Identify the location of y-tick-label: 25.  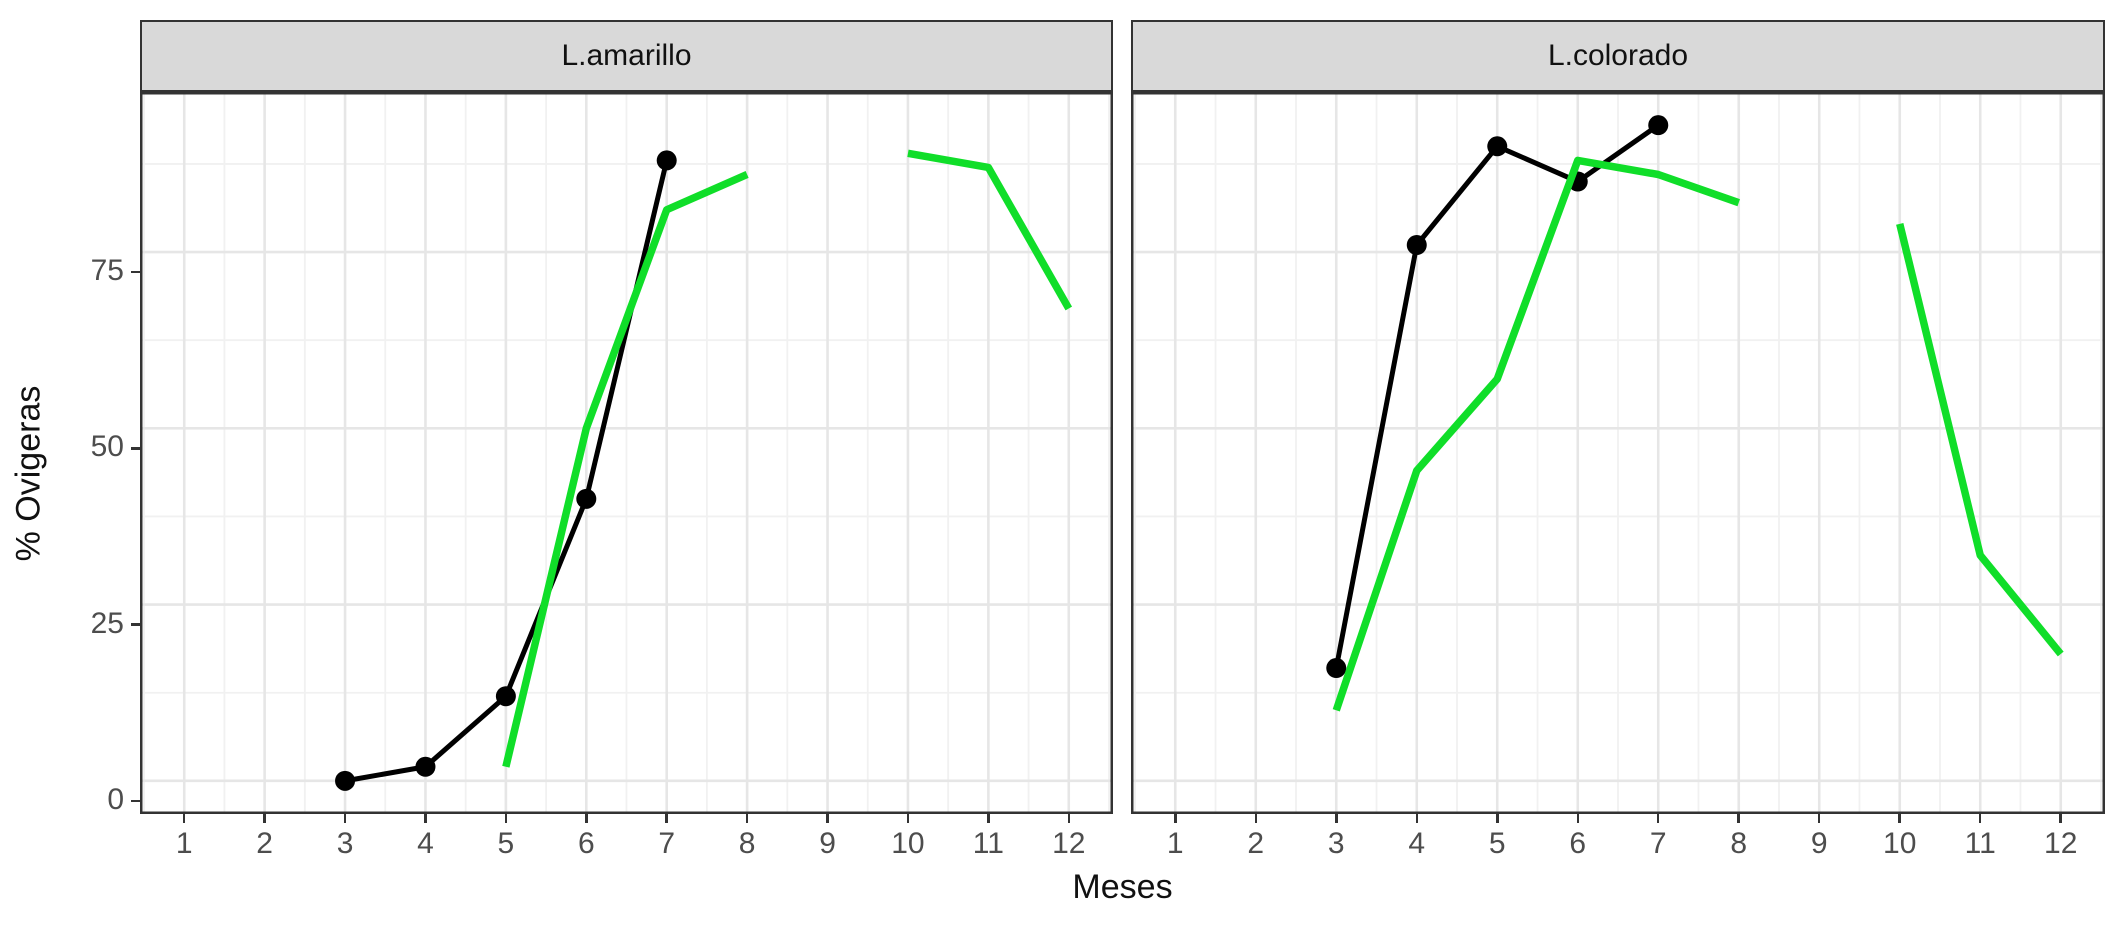
(107, 623).